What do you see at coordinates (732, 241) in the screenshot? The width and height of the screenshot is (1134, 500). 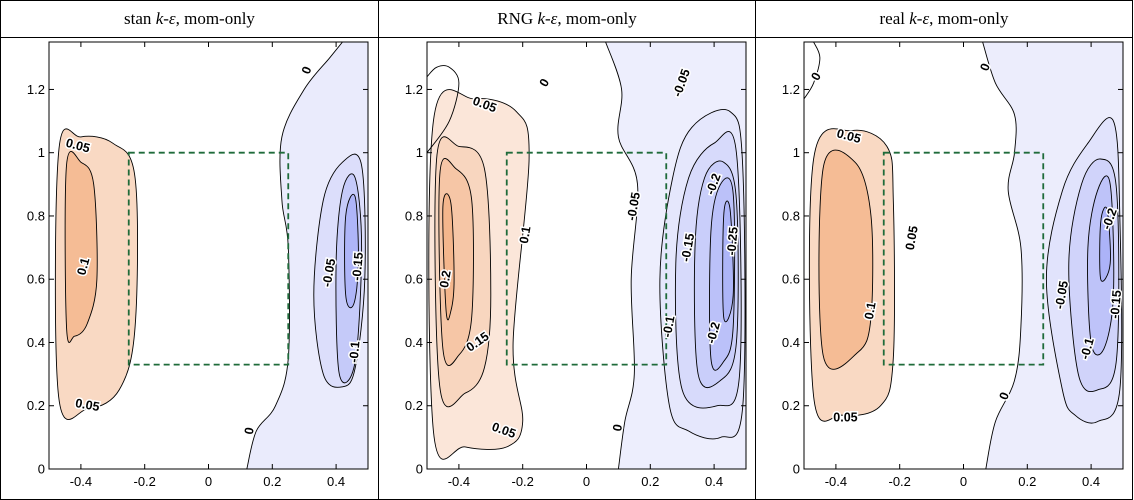 I see `contour-label: -0.25` at bounding box center [732, 241].